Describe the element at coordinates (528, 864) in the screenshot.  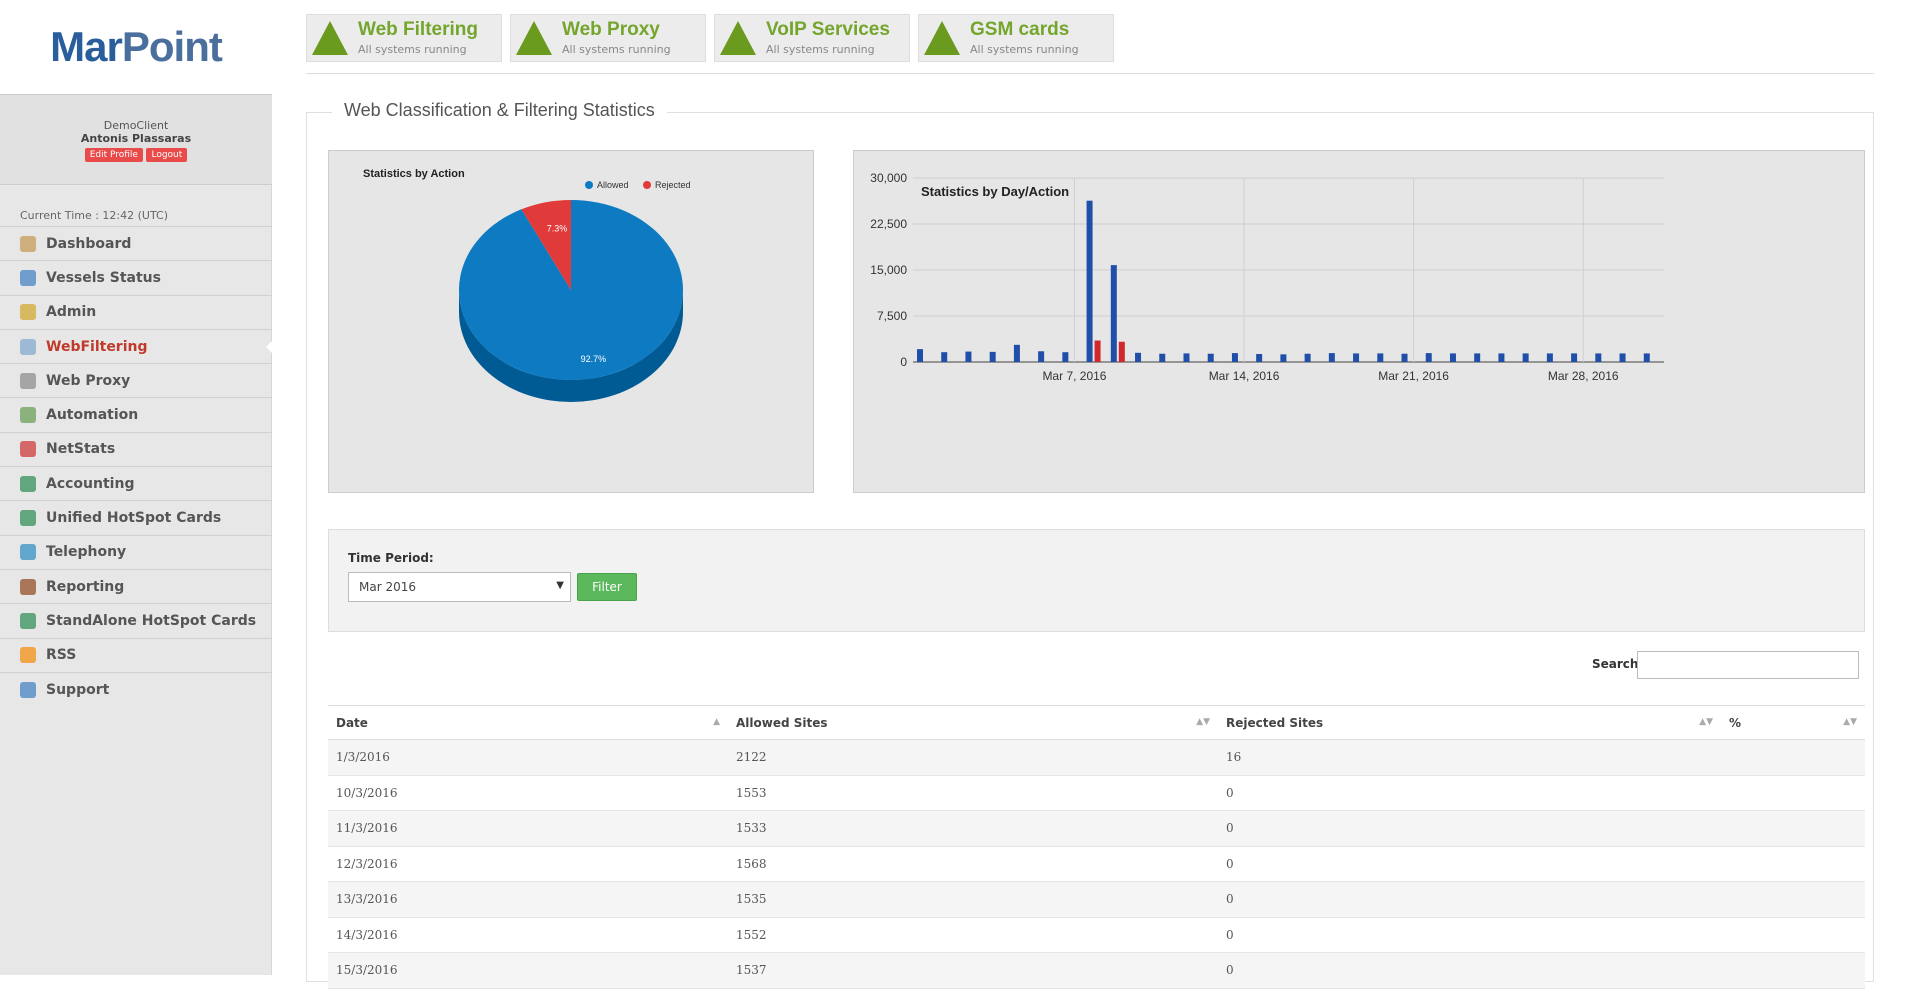
I see `table-cell: 12/3/2016` at that location.